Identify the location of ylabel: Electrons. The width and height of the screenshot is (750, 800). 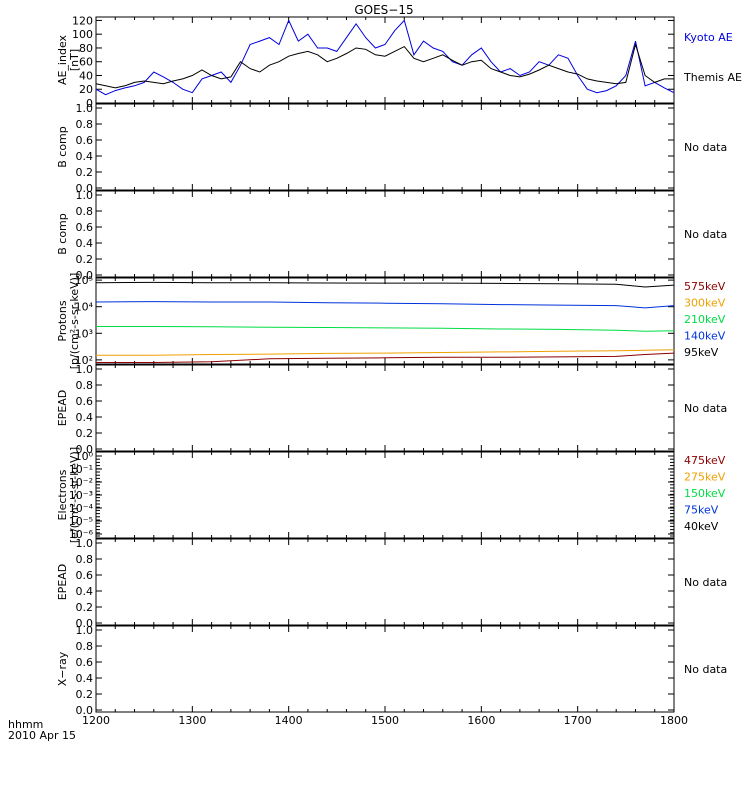
(62, 494).